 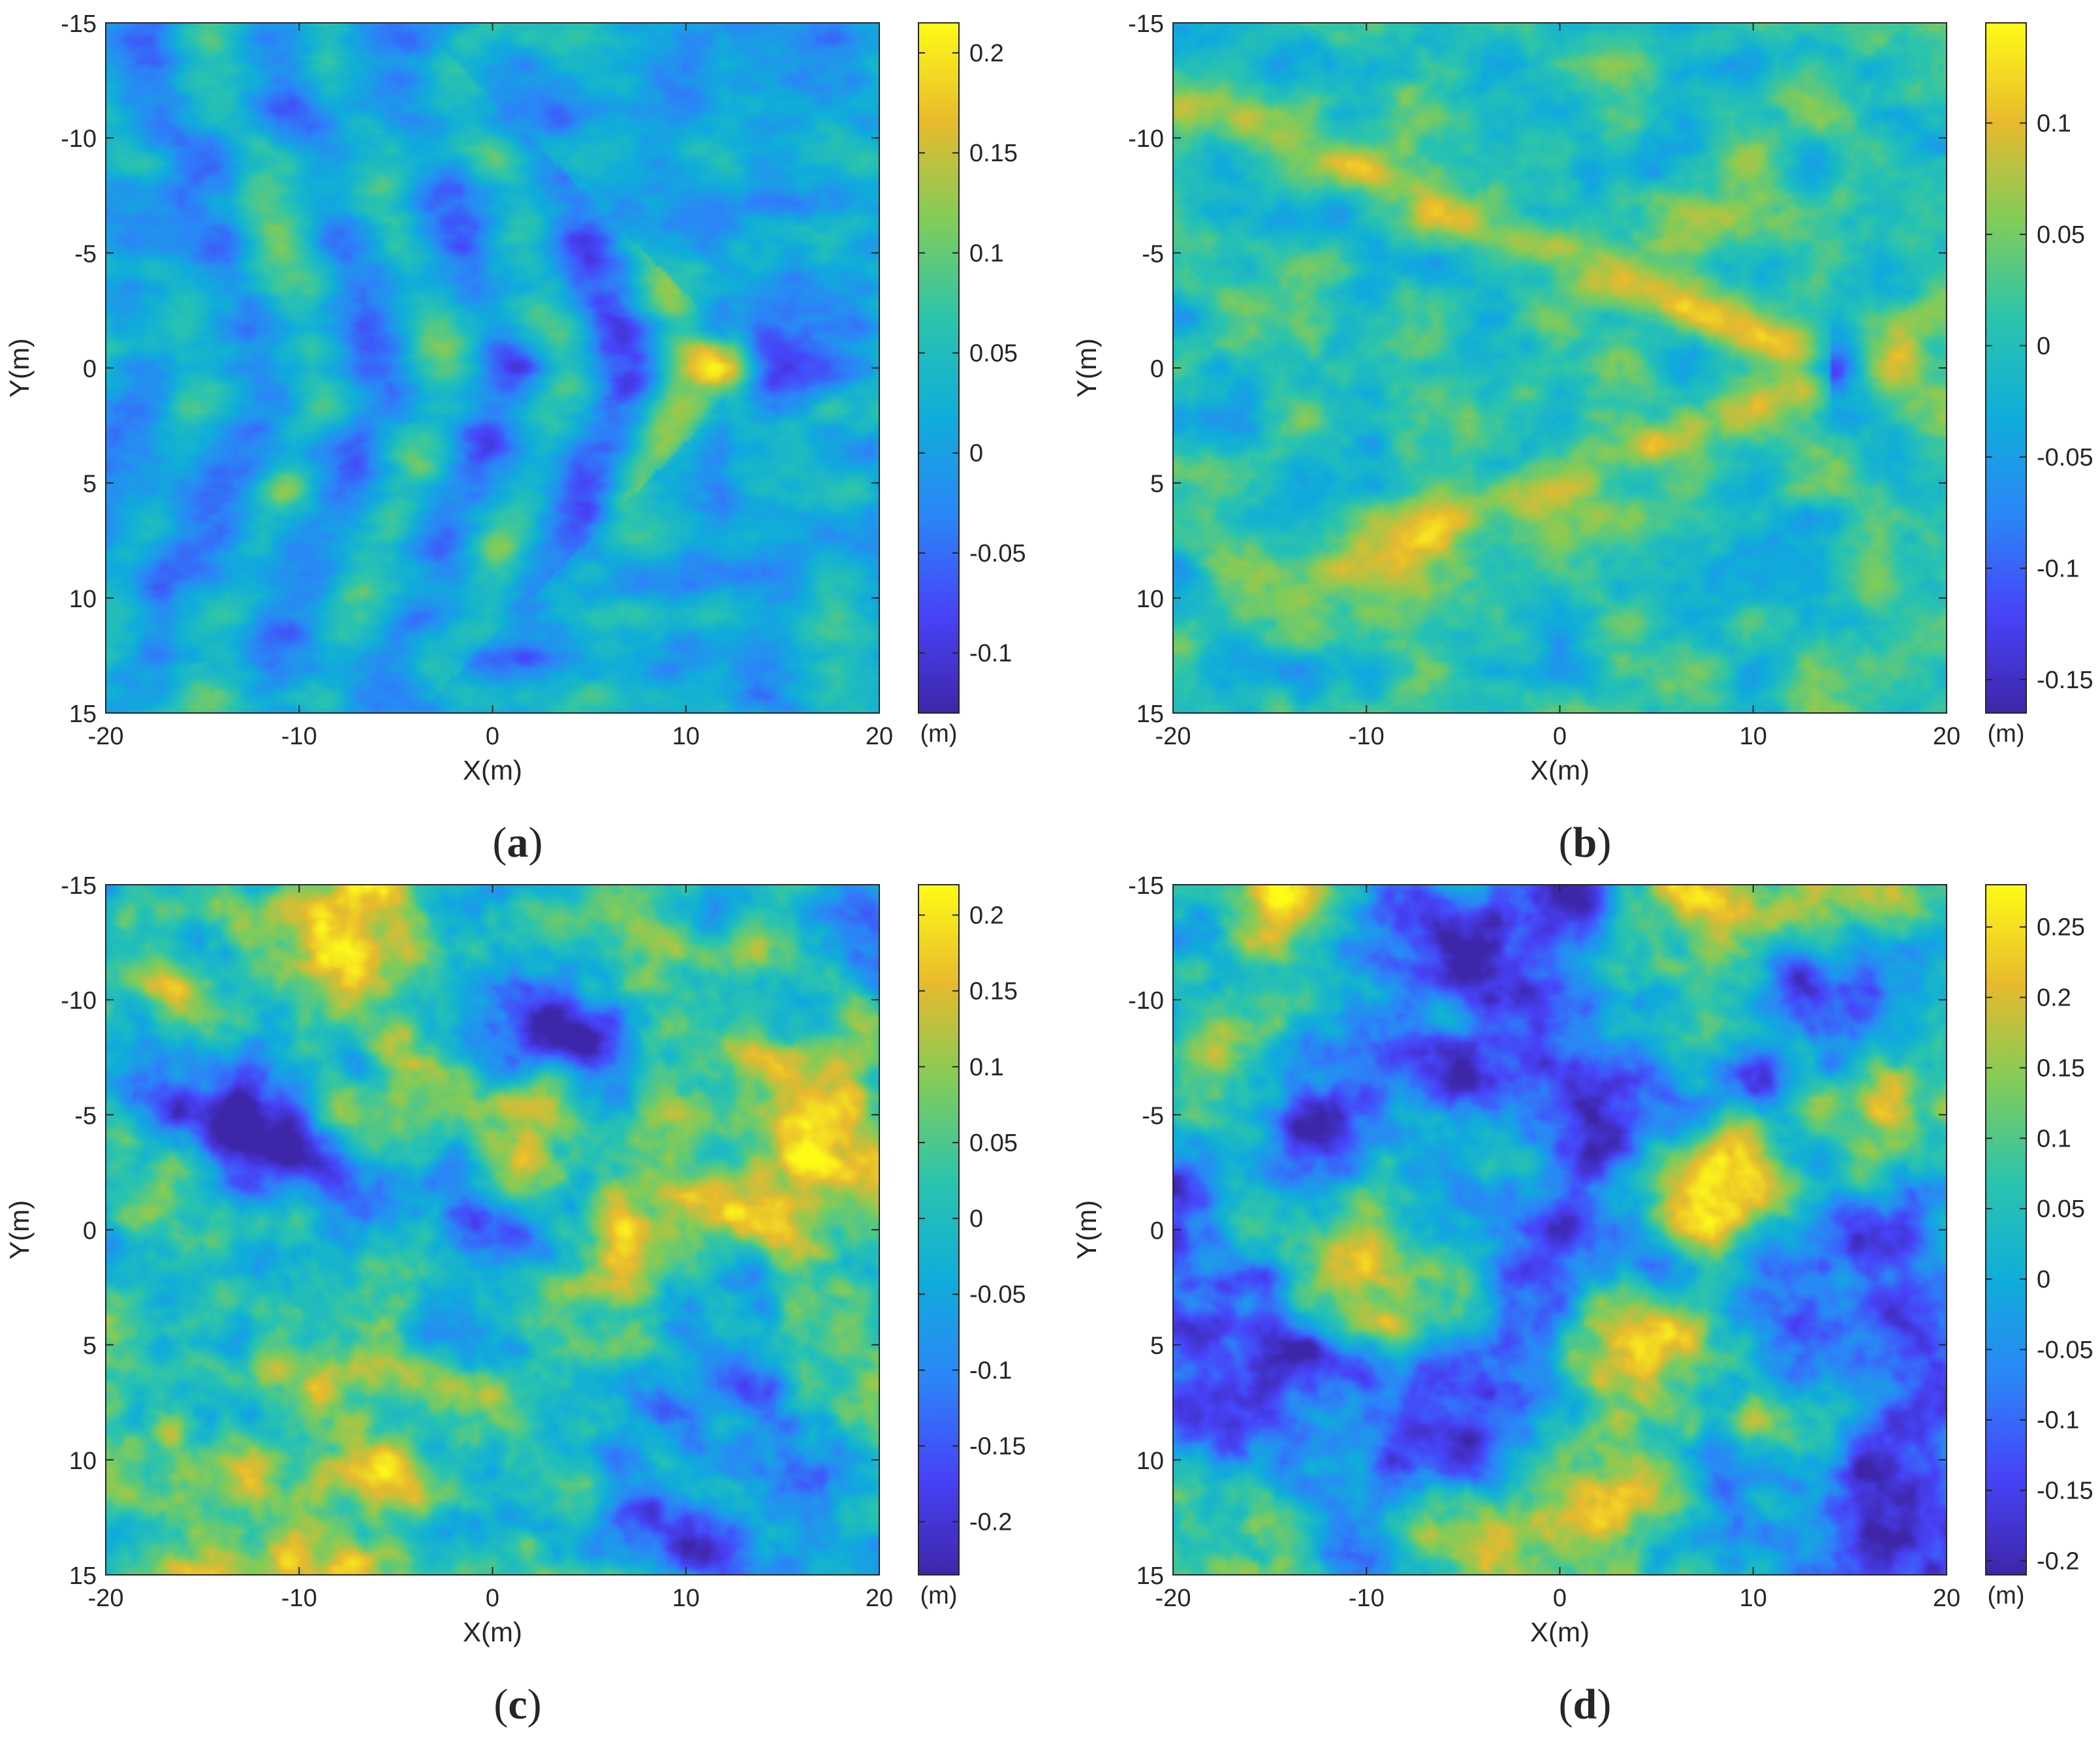 What do you see at coordinates (90, 1346) in the screenshot?
I see `y-tick-label: 5` at bounding box center [90, 1346].